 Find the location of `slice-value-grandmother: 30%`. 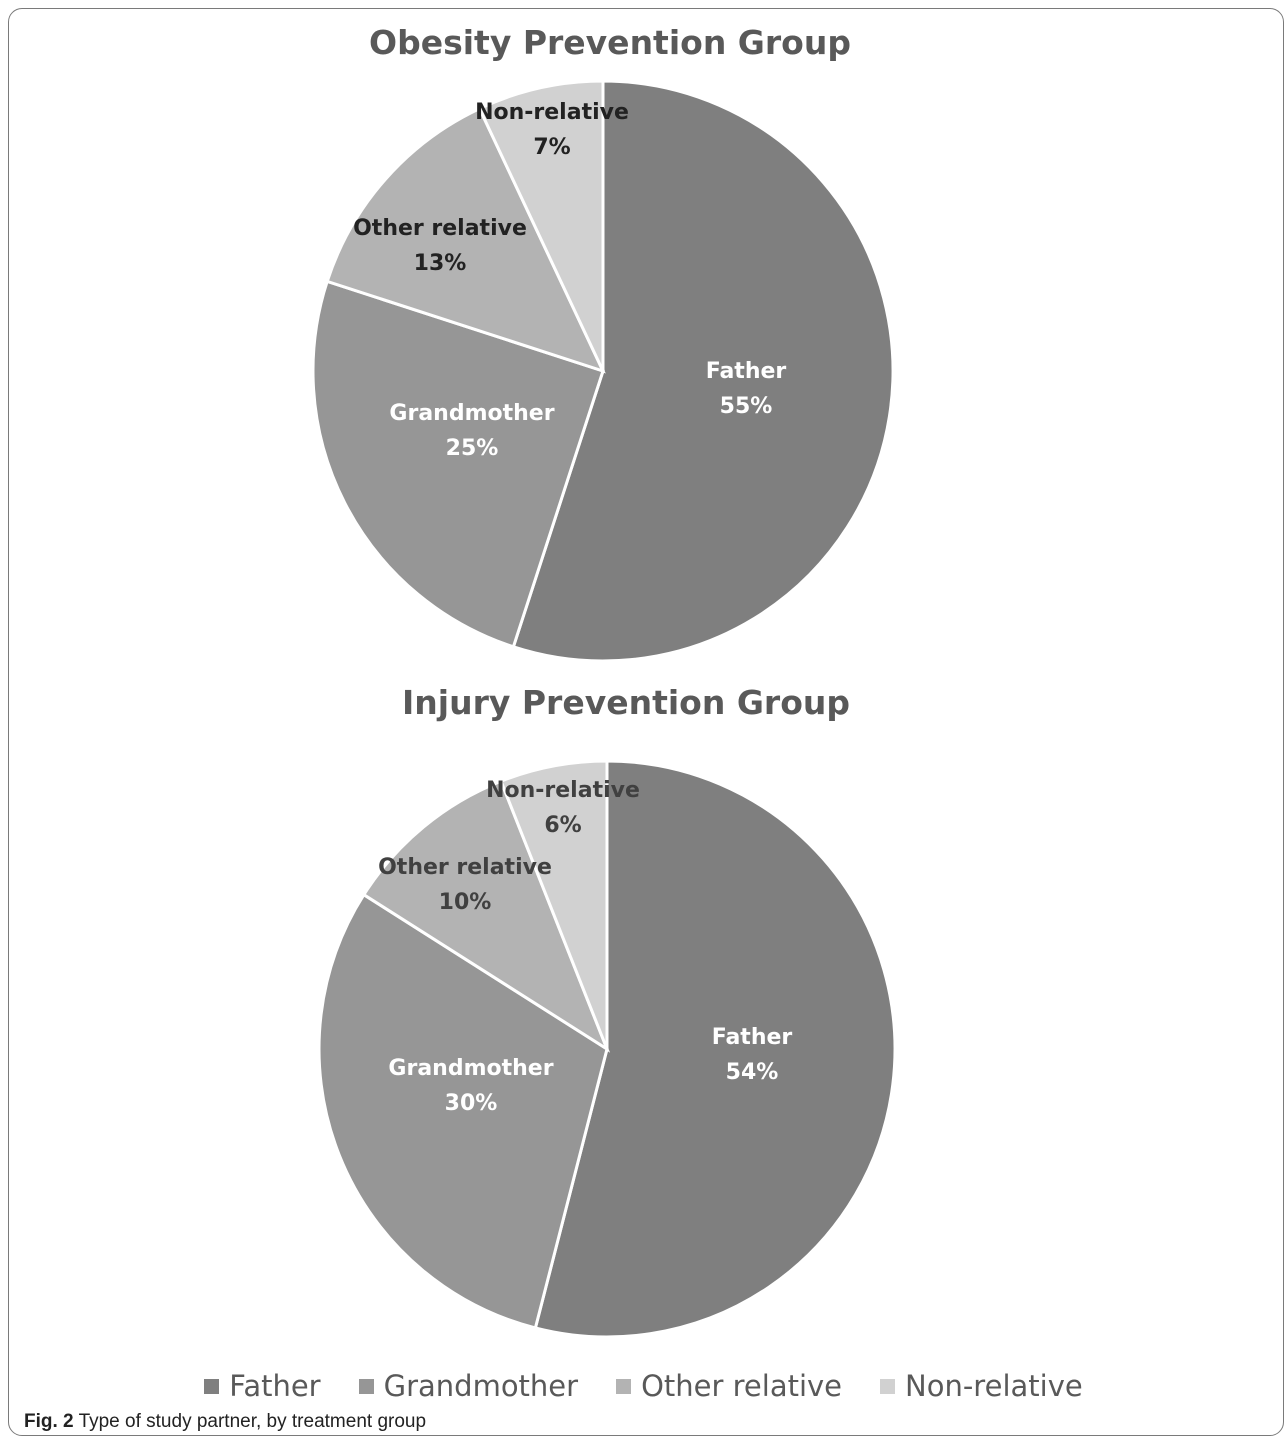

slice-value-grandmother: 30% is located at coordinates (471, 1103).